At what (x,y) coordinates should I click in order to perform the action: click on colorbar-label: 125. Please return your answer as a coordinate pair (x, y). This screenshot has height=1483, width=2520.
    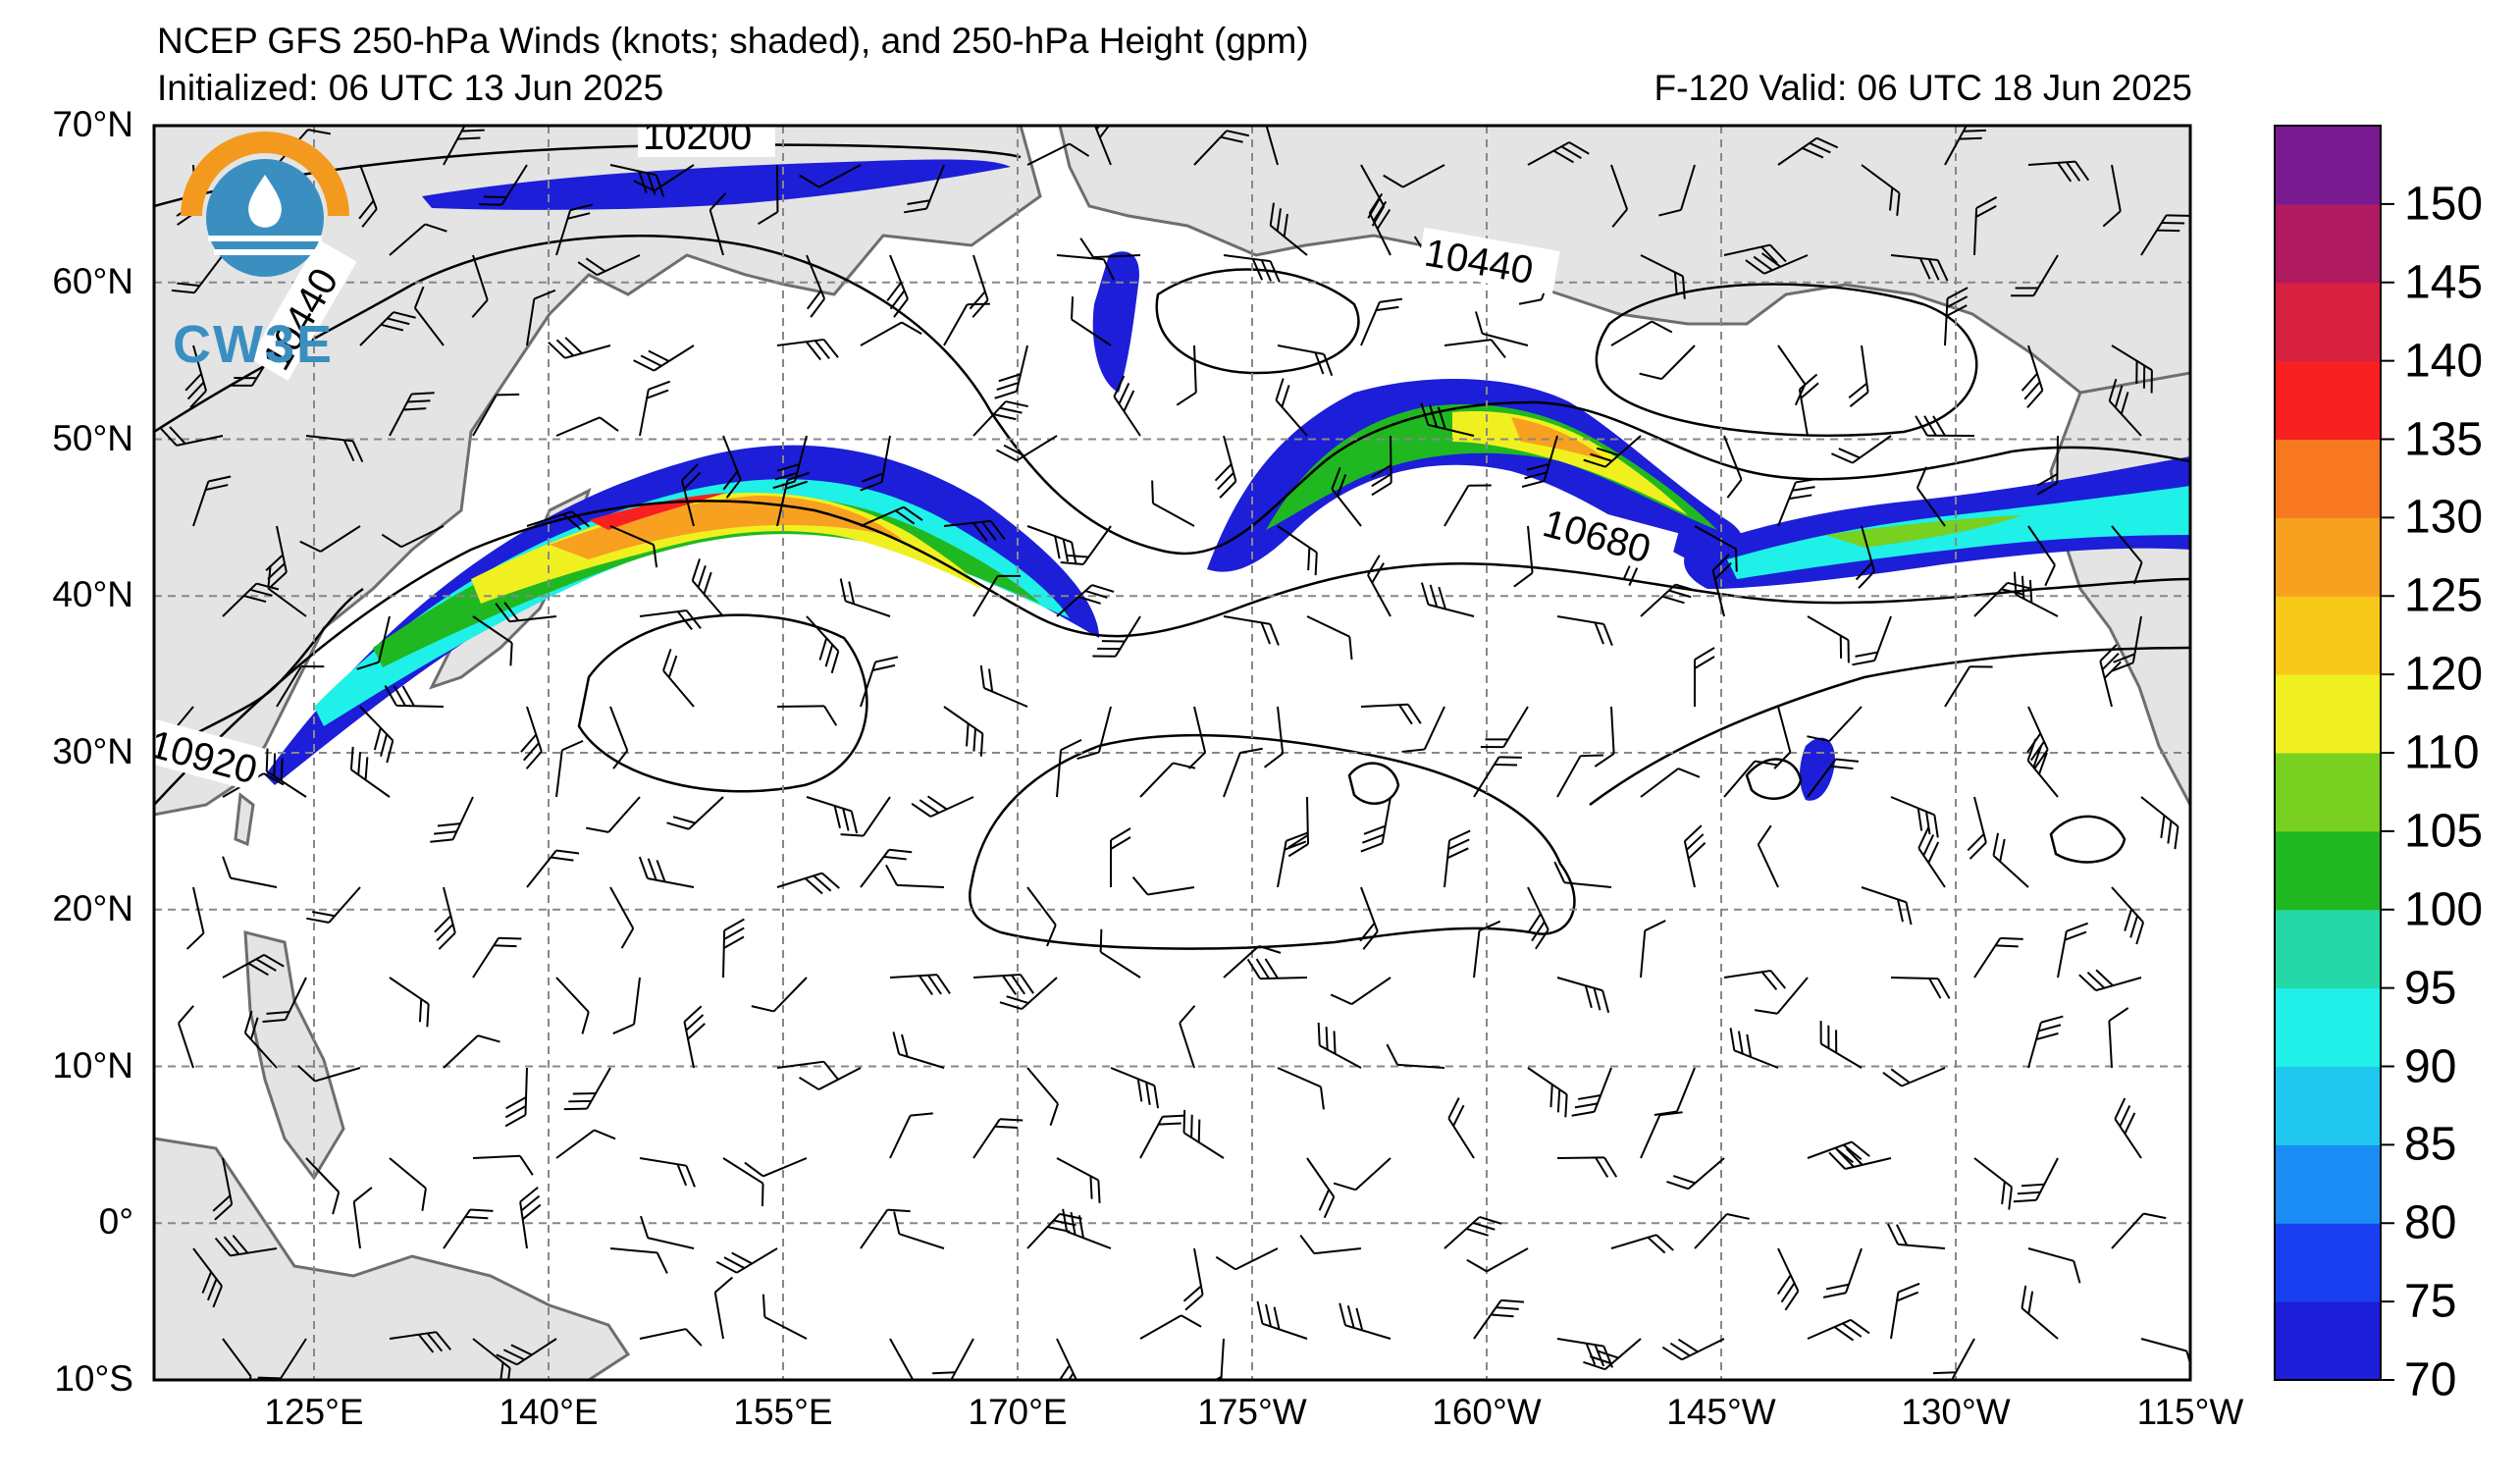
    Looking at the image, I should click on (2444, 596).